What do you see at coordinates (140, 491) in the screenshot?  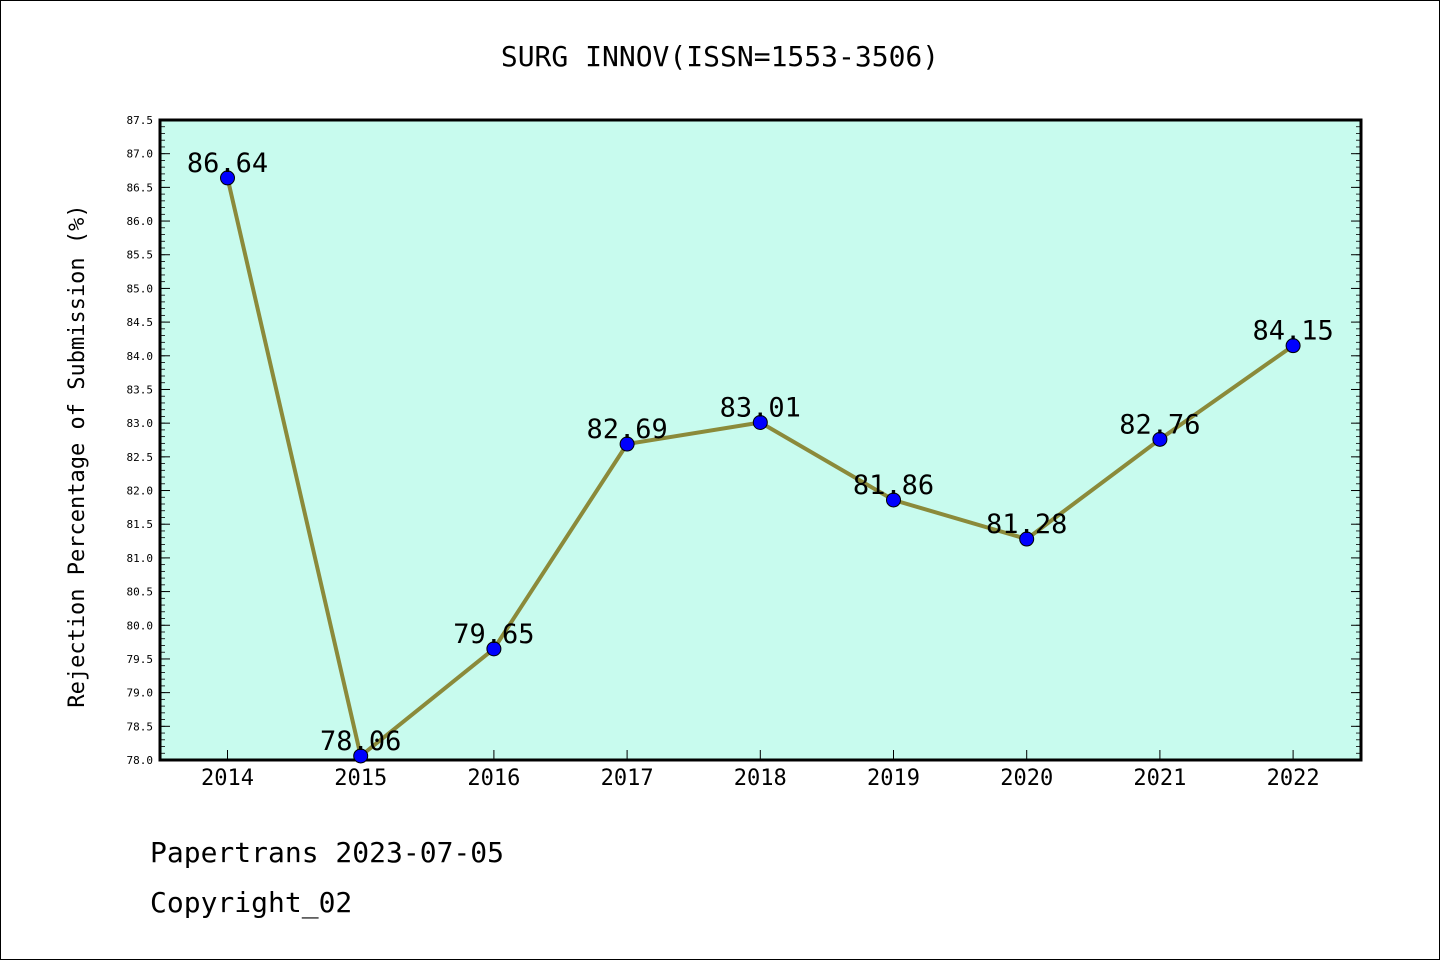 I see `y-tick-label: 82.0` at bounding box center [140, 491].